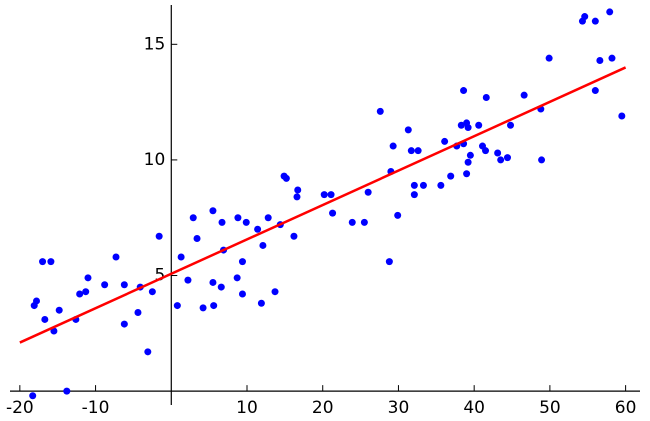  I want to click on x-tick-label: 10, so click(247, 408).